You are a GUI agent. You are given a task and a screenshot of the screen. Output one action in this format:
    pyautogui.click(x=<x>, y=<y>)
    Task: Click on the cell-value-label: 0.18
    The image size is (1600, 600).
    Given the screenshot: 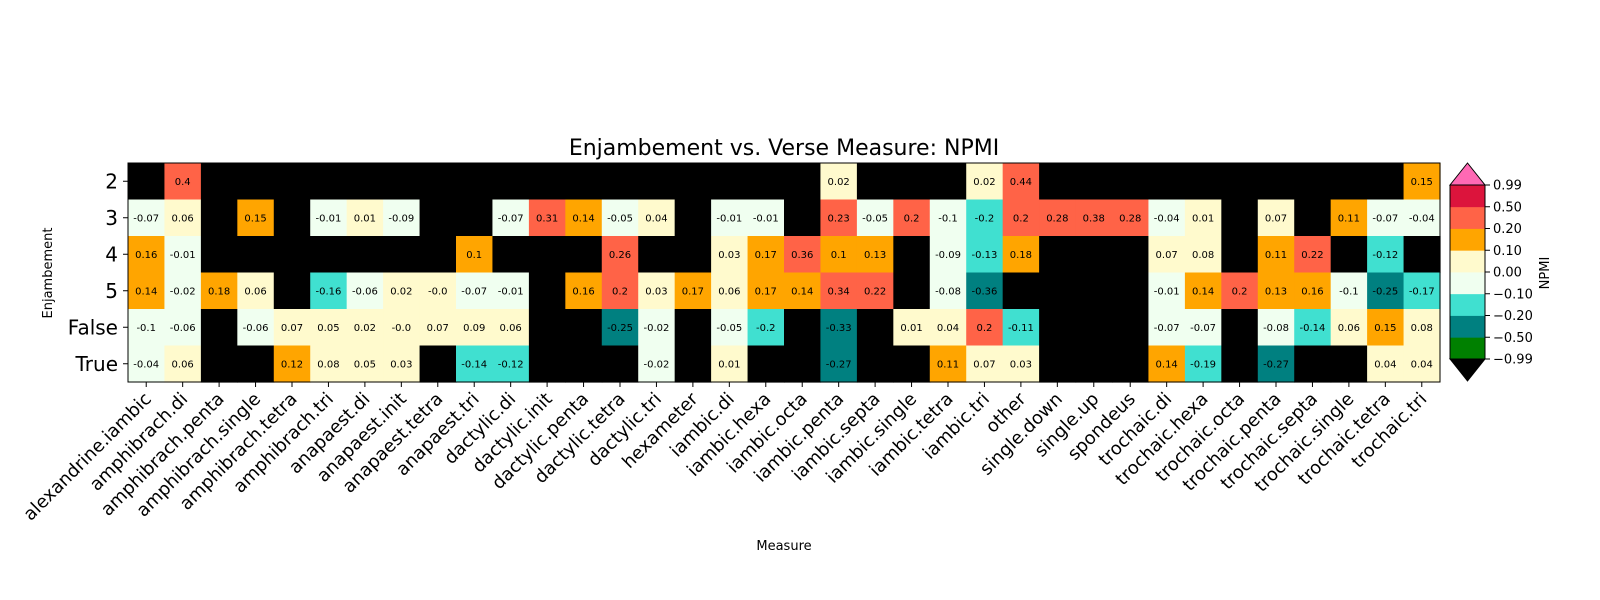 What is the action you would take?
    pyautogui.click(x=219, y=291)
    